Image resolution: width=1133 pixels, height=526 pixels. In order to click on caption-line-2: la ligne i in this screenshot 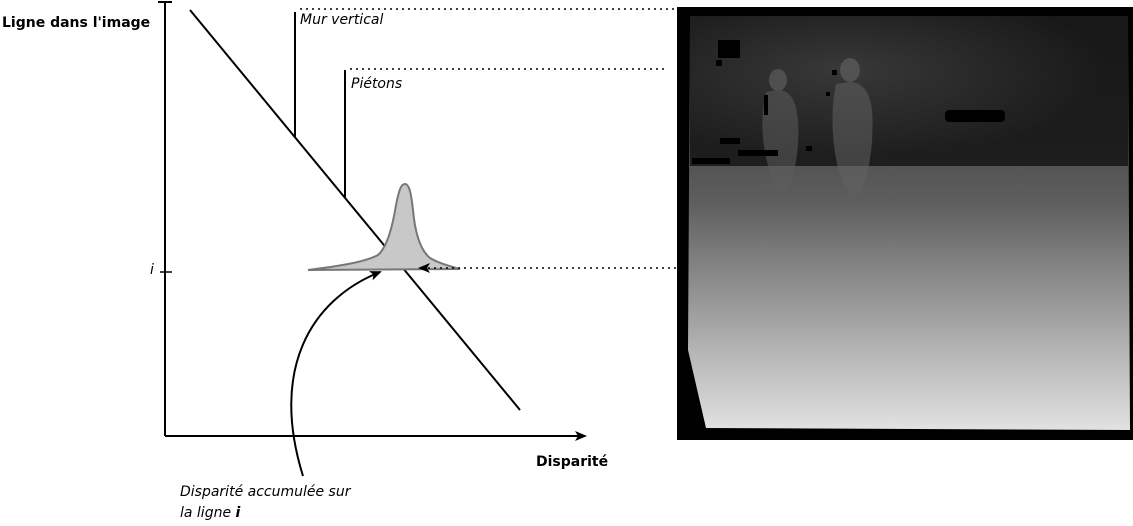, I will do `click(210, 513)`.